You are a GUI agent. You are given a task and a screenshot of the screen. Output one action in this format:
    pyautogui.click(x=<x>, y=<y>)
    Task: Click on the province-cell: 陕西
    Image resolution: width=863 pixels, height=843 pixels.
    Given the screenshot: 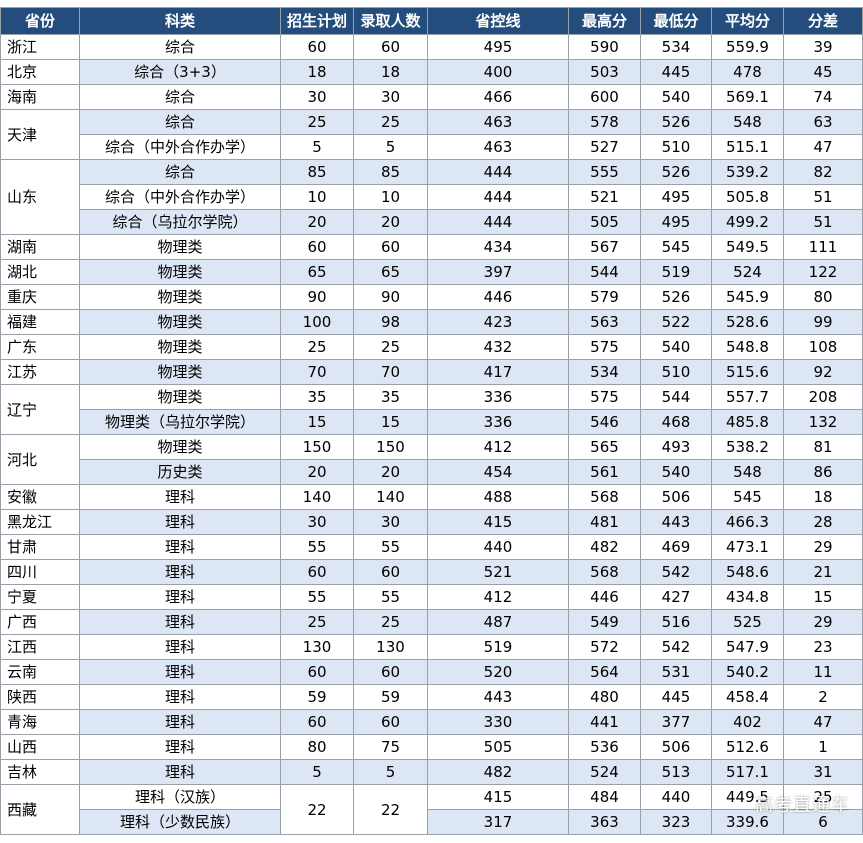 What is the action you would take?
    pyautogui.click(x=40, y=697)
    